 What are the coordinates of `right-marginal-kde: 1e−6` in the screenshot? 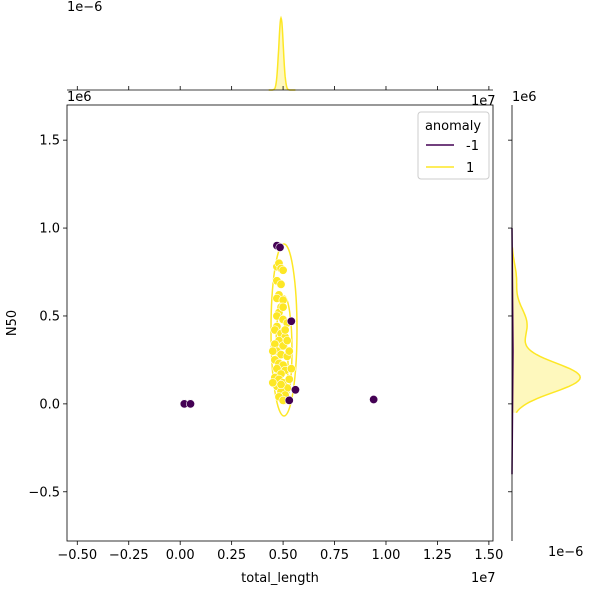 It's located at (547, 332).